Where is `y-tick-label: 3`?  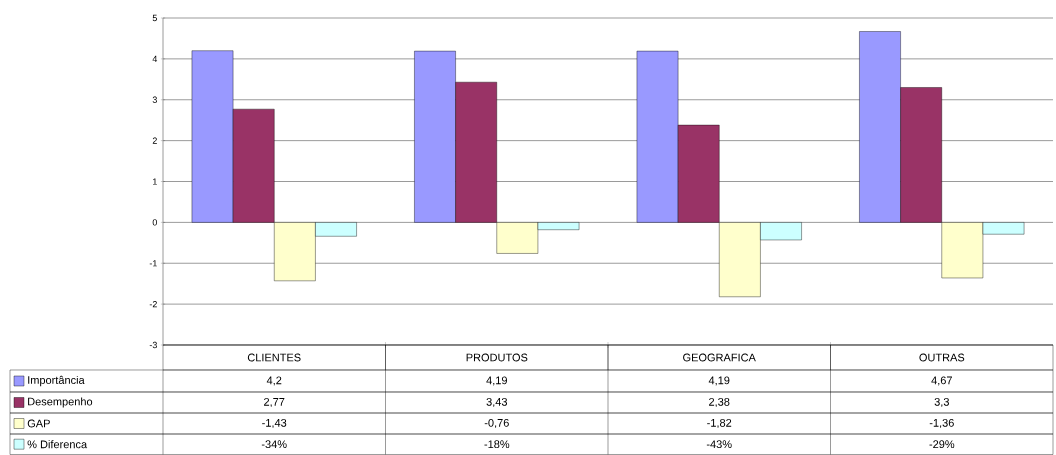
y-tick-label: 3 is located at coordinates (154, 99).